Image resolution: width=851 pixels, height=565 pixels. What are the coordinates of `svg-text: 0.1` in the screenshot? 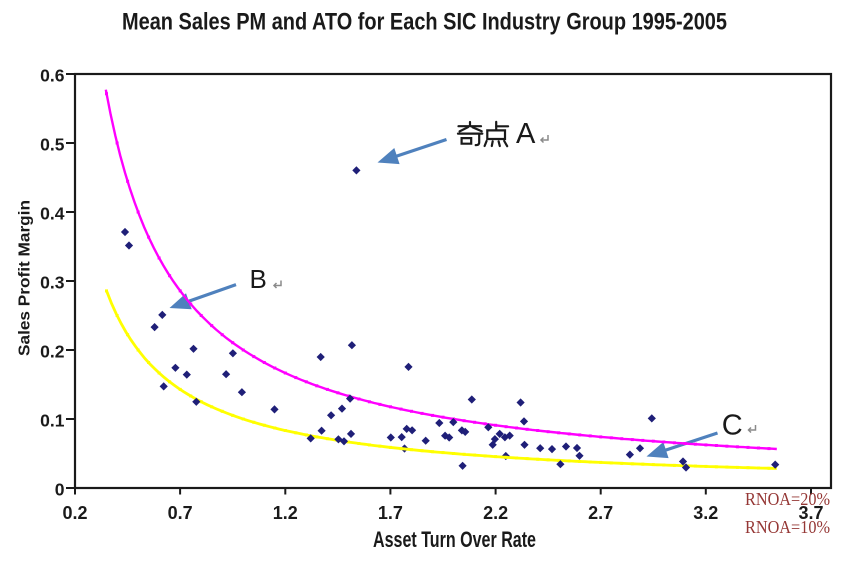 It's located at (52, 421).